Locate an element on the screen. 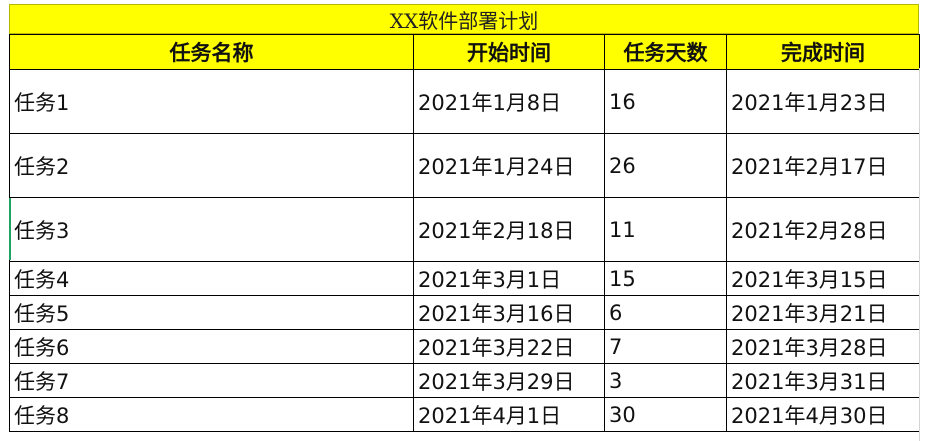 The height and width of the screenshot is (441, 925). table-row: 任务5 2021年3月16日 6 2021年3月21日 is located at coordinates (464, 312).